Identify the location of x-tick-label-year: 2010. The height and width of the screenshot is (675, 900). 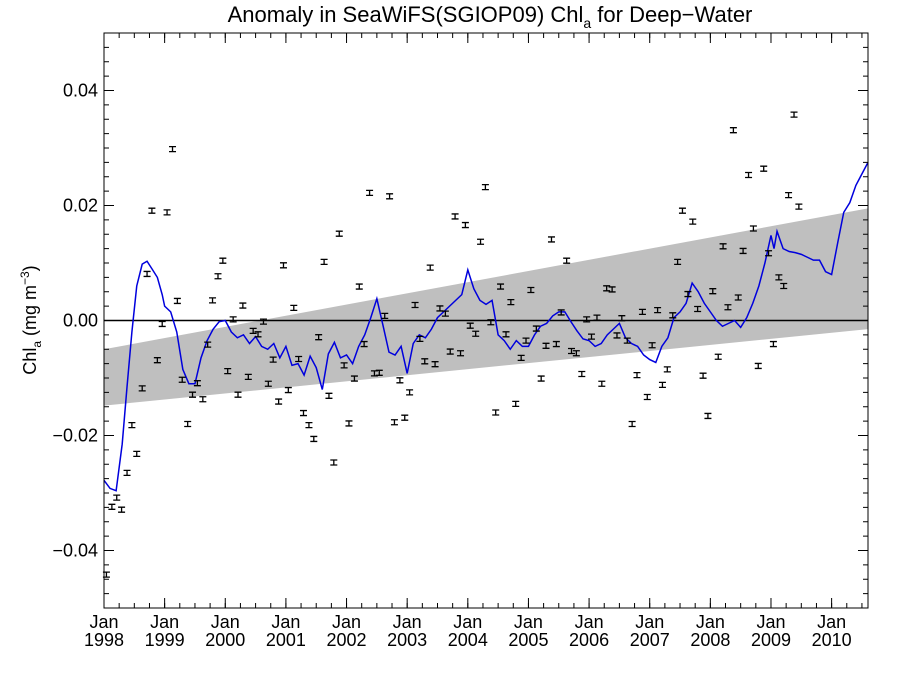
(832, 640).